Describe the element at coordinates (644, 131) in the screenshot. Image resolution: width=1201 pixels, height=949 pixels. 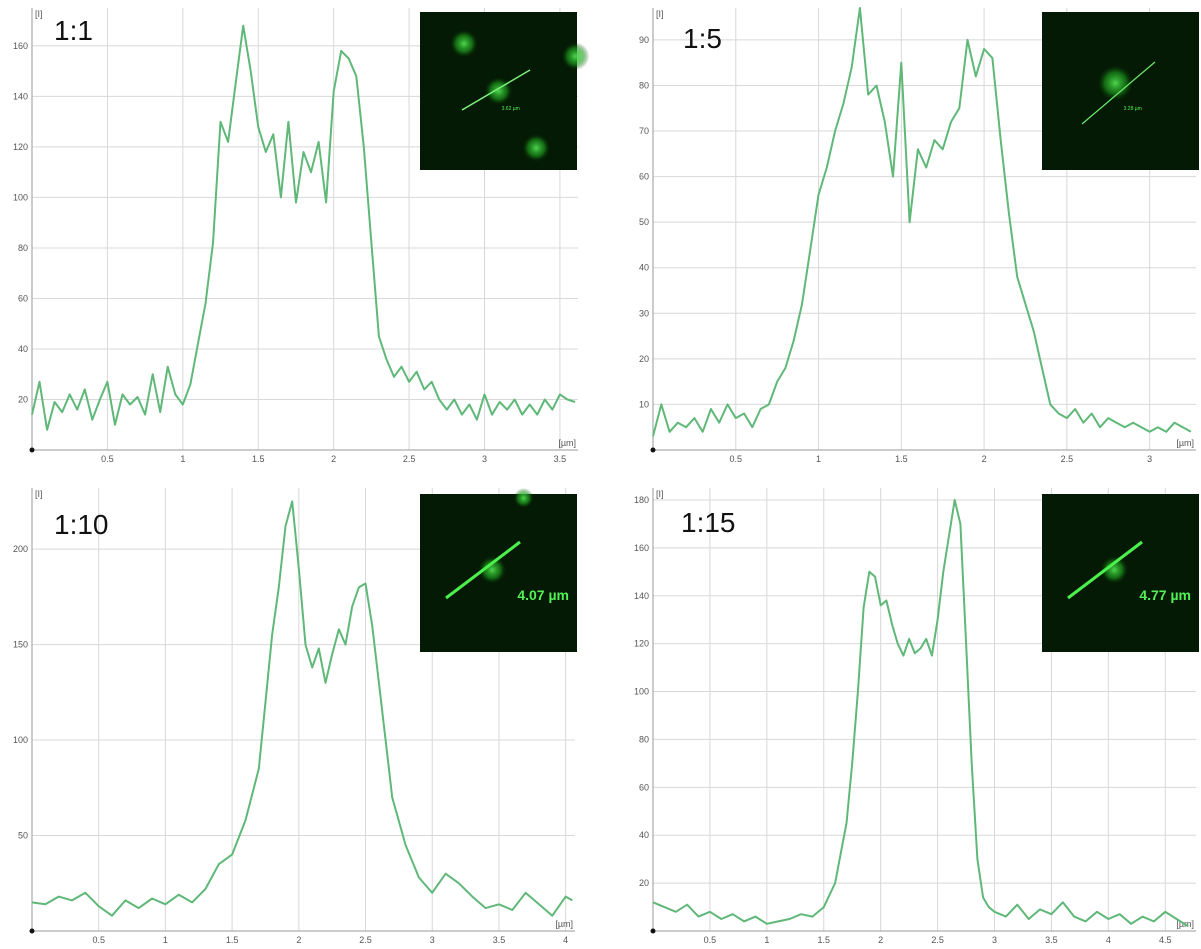
I see `y-tick-label: 70` at that location.